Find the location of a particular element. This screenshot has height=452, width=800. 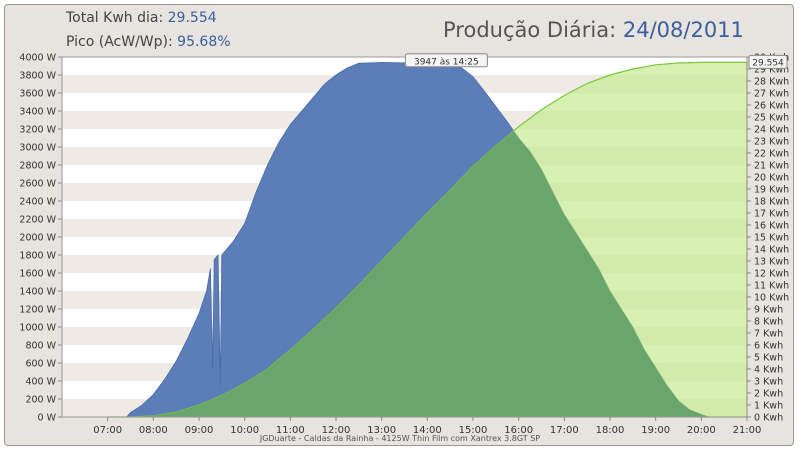

x-tick-label: 19:00 is located at coordinates (655, 430).